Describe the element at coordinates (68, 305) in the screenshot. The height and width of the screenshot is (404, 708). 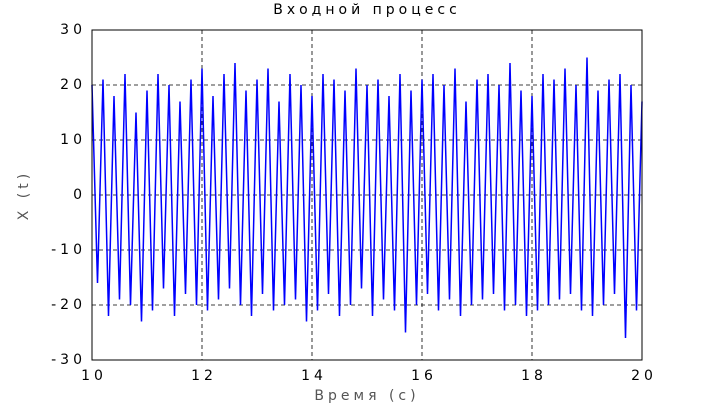
I see `y-tick-label: -20` at that location.